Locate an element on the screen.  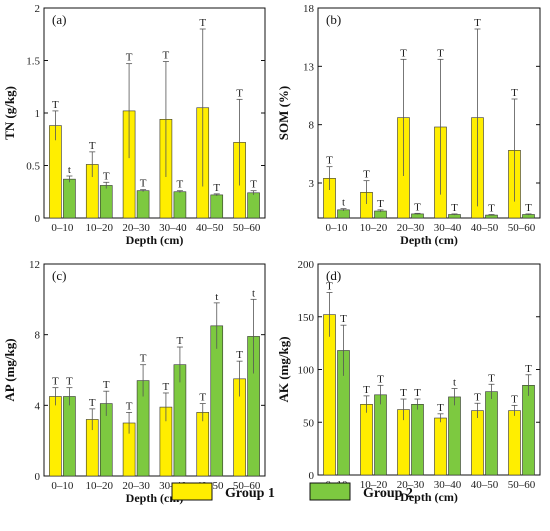
y-tick-label: 12 is located at coordinates (34, 265).